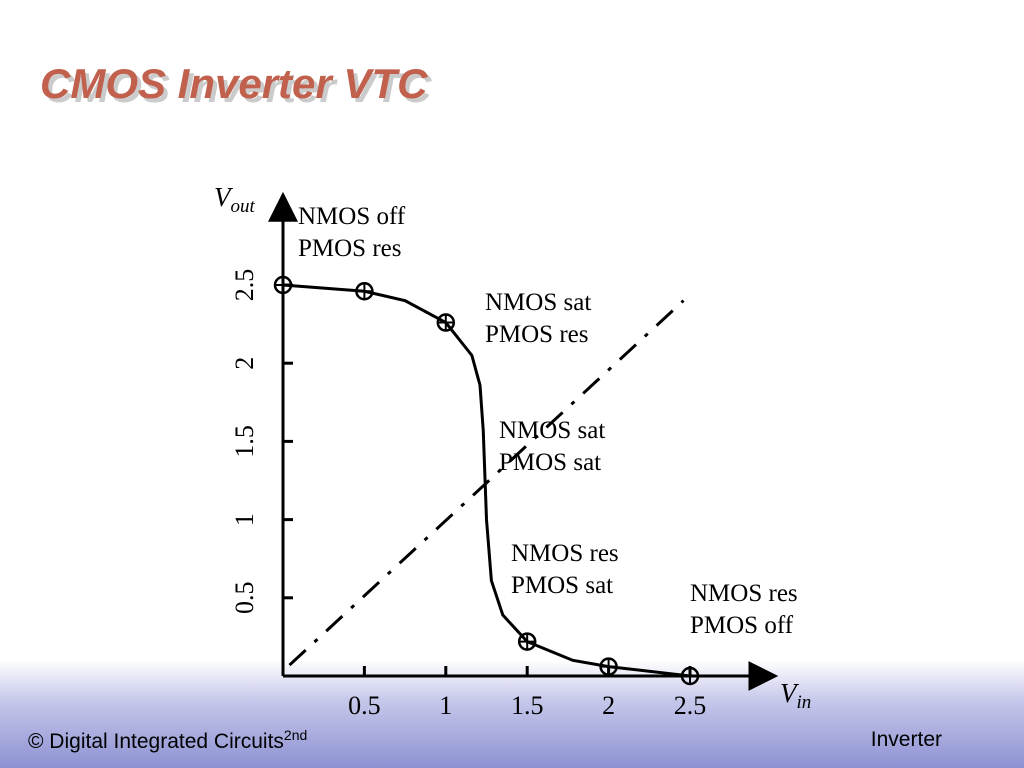  Describe the element at coordinates (690, 705) in the screenshot. I see `x-tick-label: 2.5` at that location.